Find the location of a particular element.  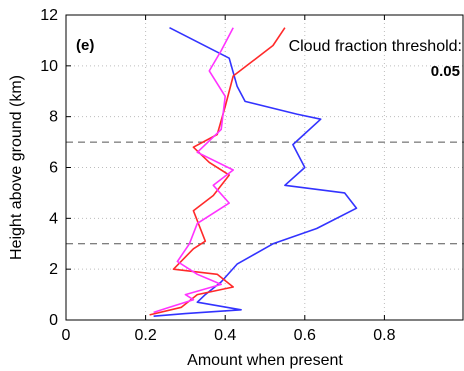

y-tick-label: 12 is located at coordinates (49, 15).